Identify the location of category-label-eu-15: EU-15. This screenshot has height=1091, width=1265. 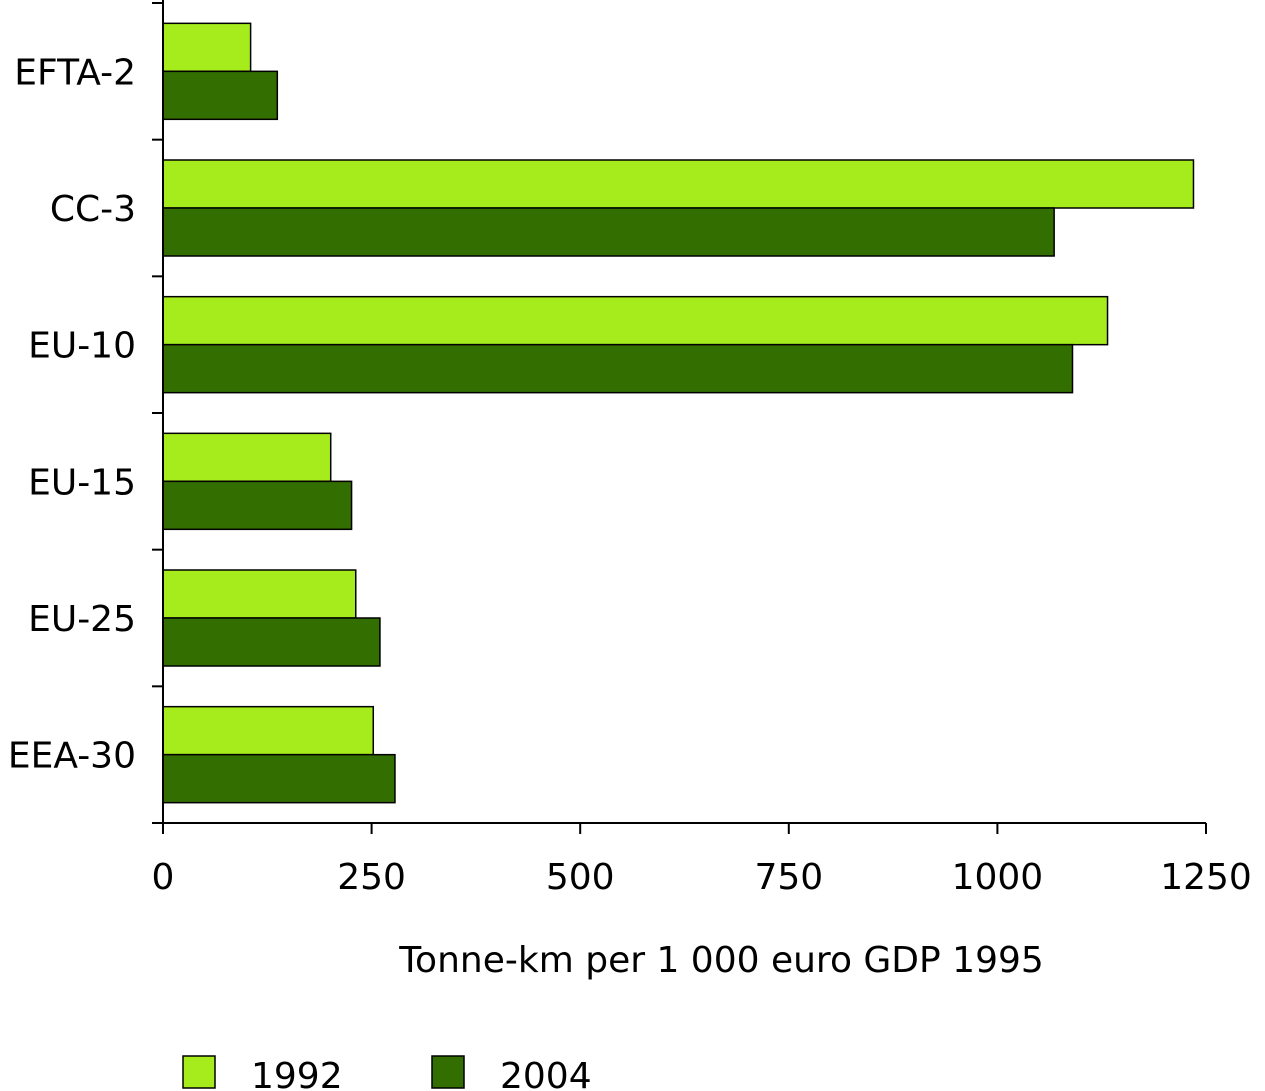
(82, 482).